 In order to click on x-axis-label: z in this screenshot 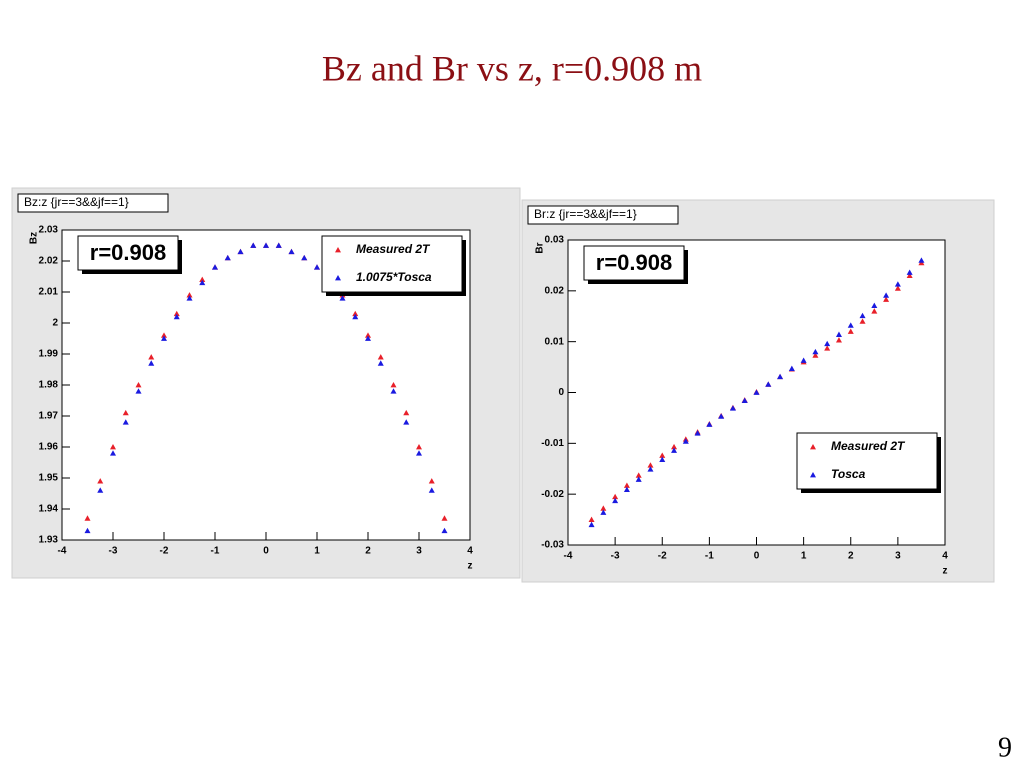, I will do `click(945, 571)`.